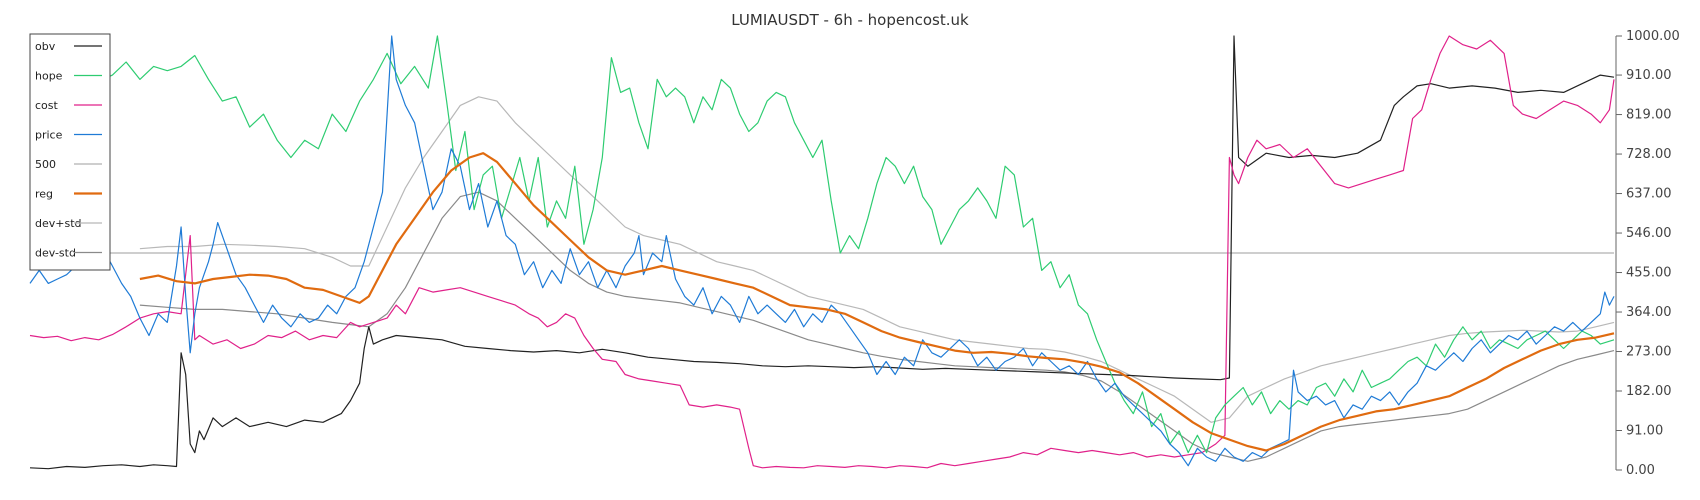 The image size is (1700, 500). Describe the element at coordinates (49, 135) in the screenshot. I see `legend-label: price` at that location.